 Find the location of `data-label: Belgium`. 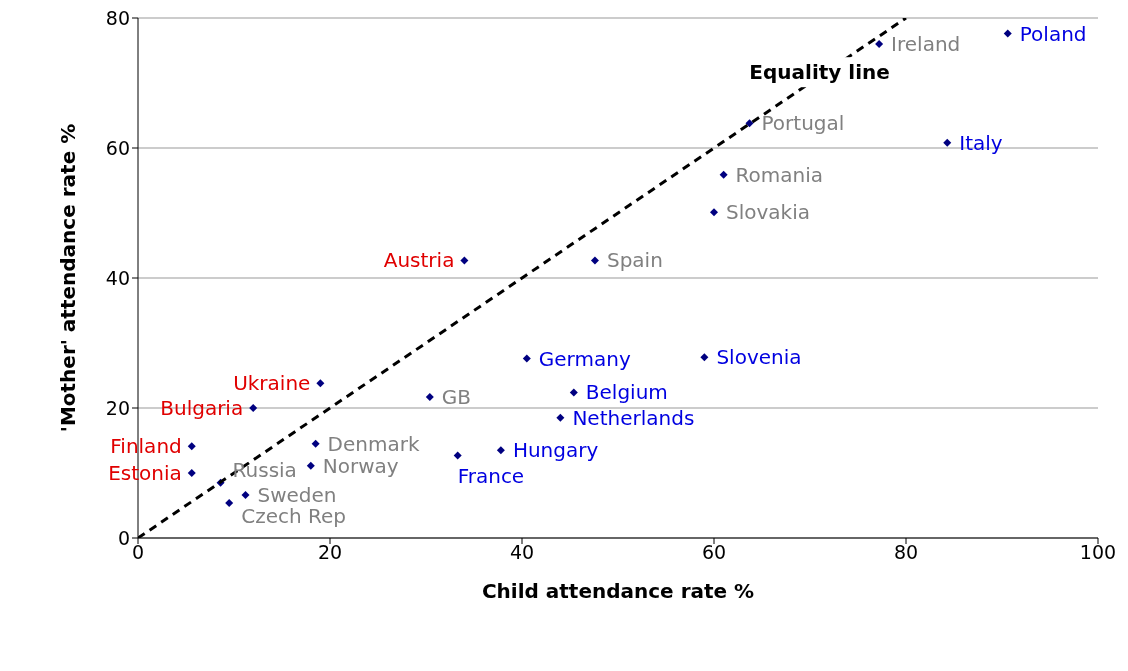

data-label: Belgium is located at coordinates (626, 392).